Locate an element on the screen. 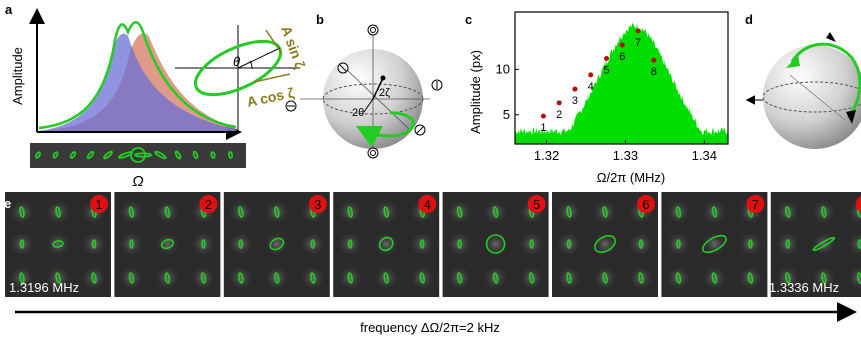  camera-frame: 1 is located at coordinates (58, 244).